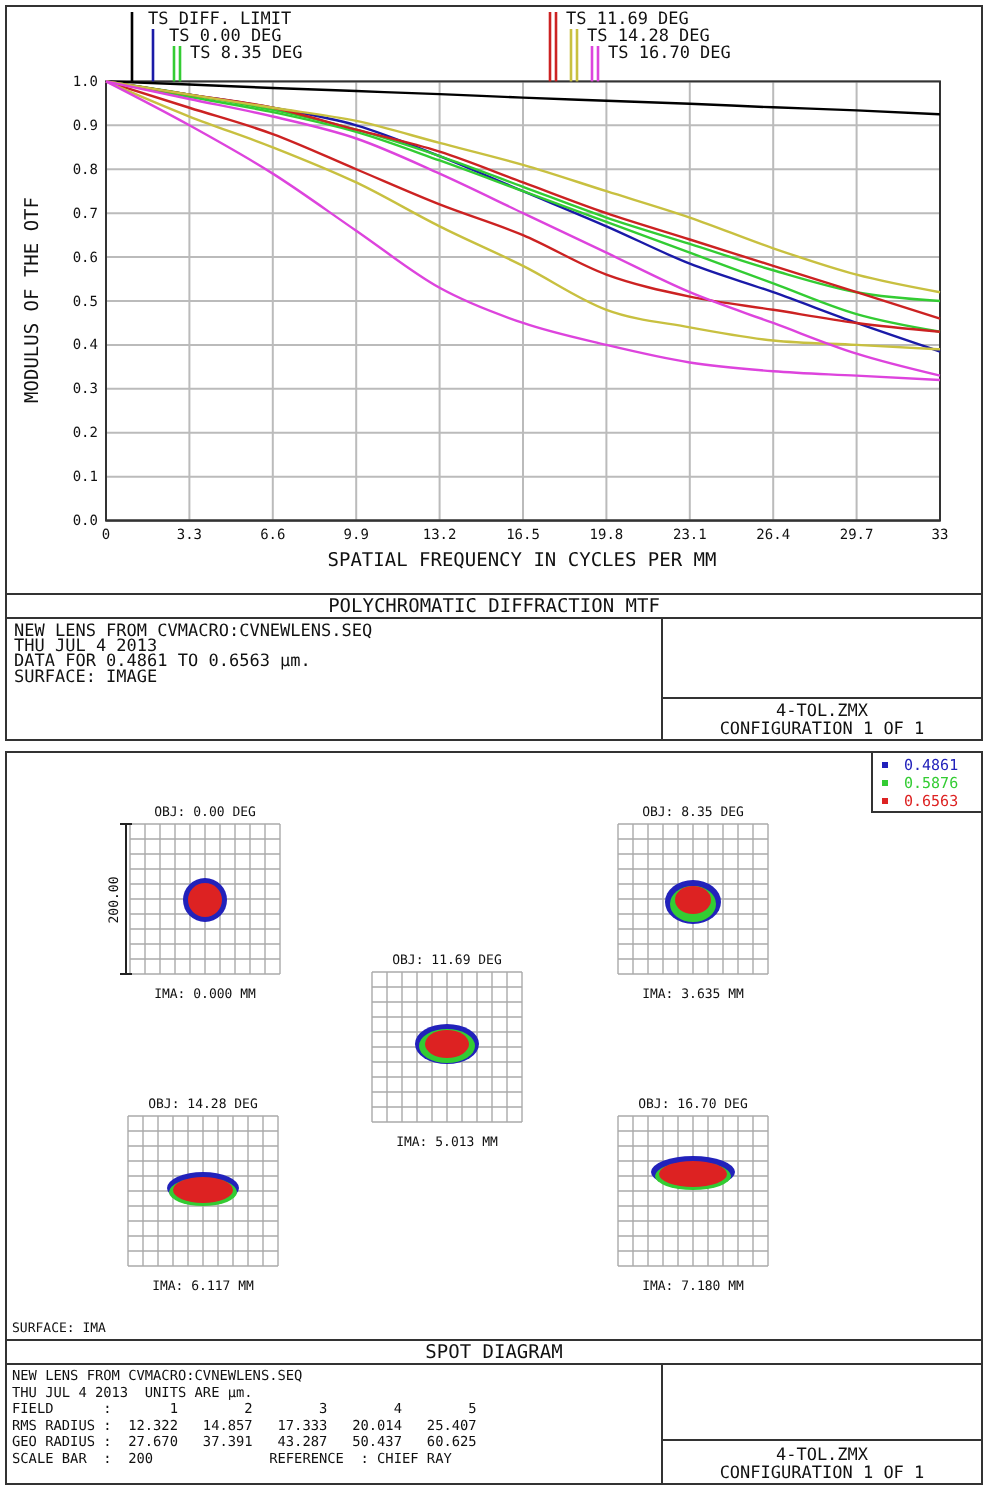 This screenshot has height=1490, width=988. I want to click on text: TS 14.28 DEG, so click(648, 37).